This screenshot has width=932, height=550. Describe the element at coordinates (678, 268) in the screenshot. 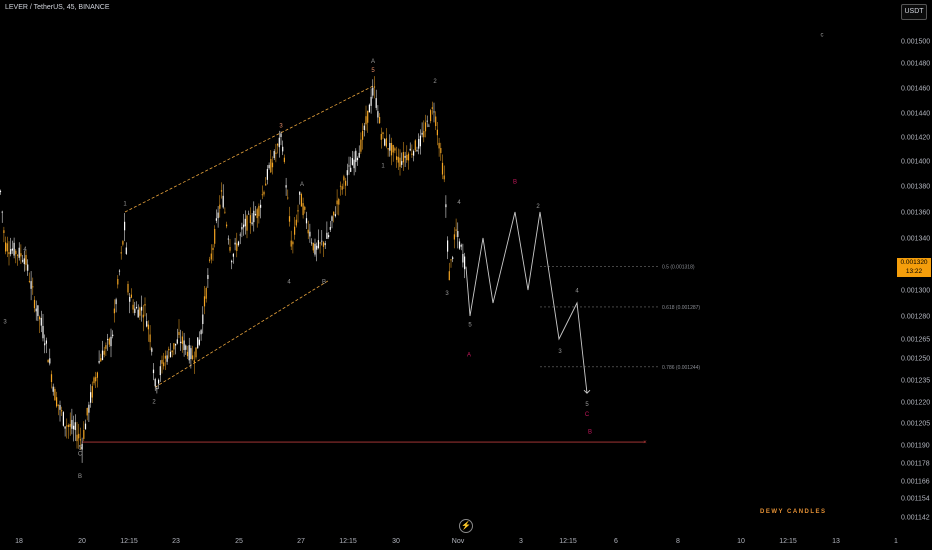

I see `fib-level-label: 0.5 (0.001318)` at that location.